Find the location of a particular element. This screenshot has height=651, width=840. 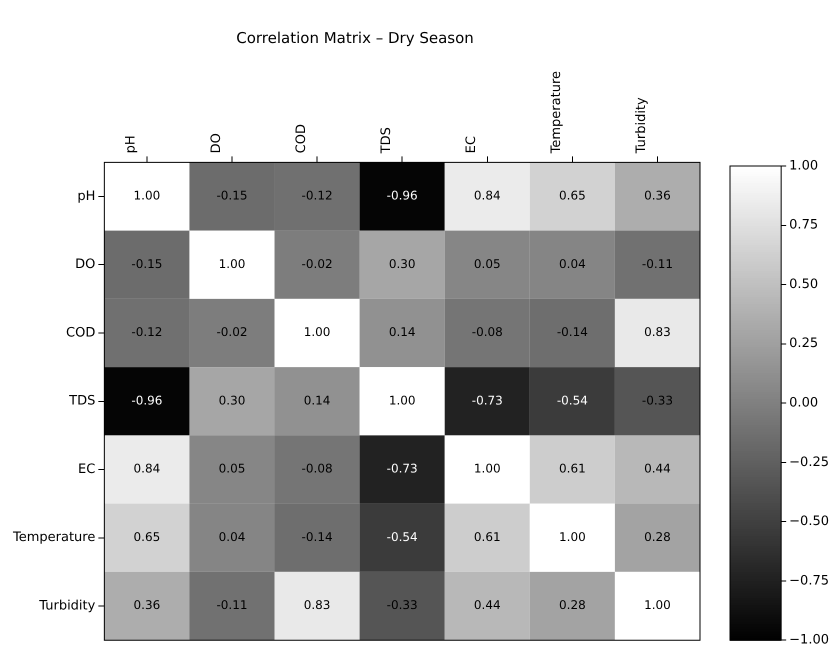

color-bar-label: 0.25 is located at coordinates (803, 344).